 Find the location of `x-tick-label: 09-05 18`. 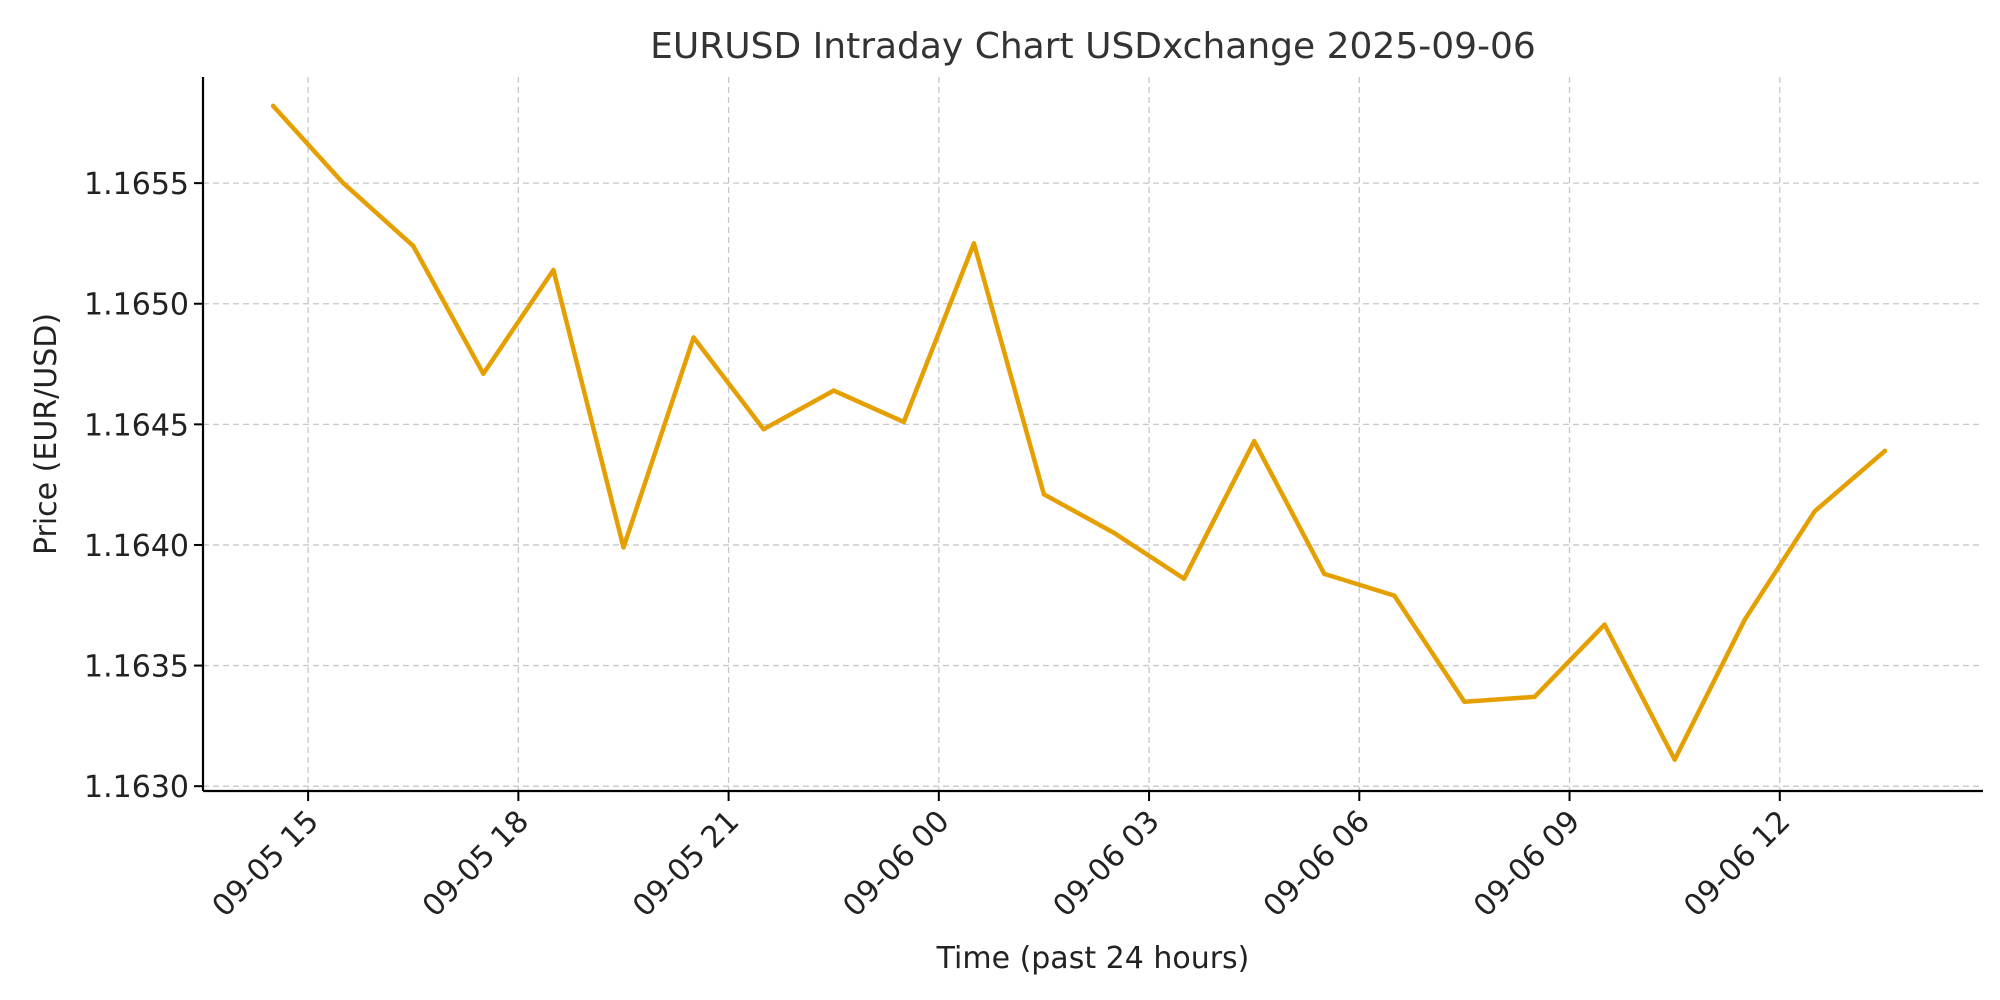

x-tick-label: 09-05 18 is located at coordinates (476, 864).